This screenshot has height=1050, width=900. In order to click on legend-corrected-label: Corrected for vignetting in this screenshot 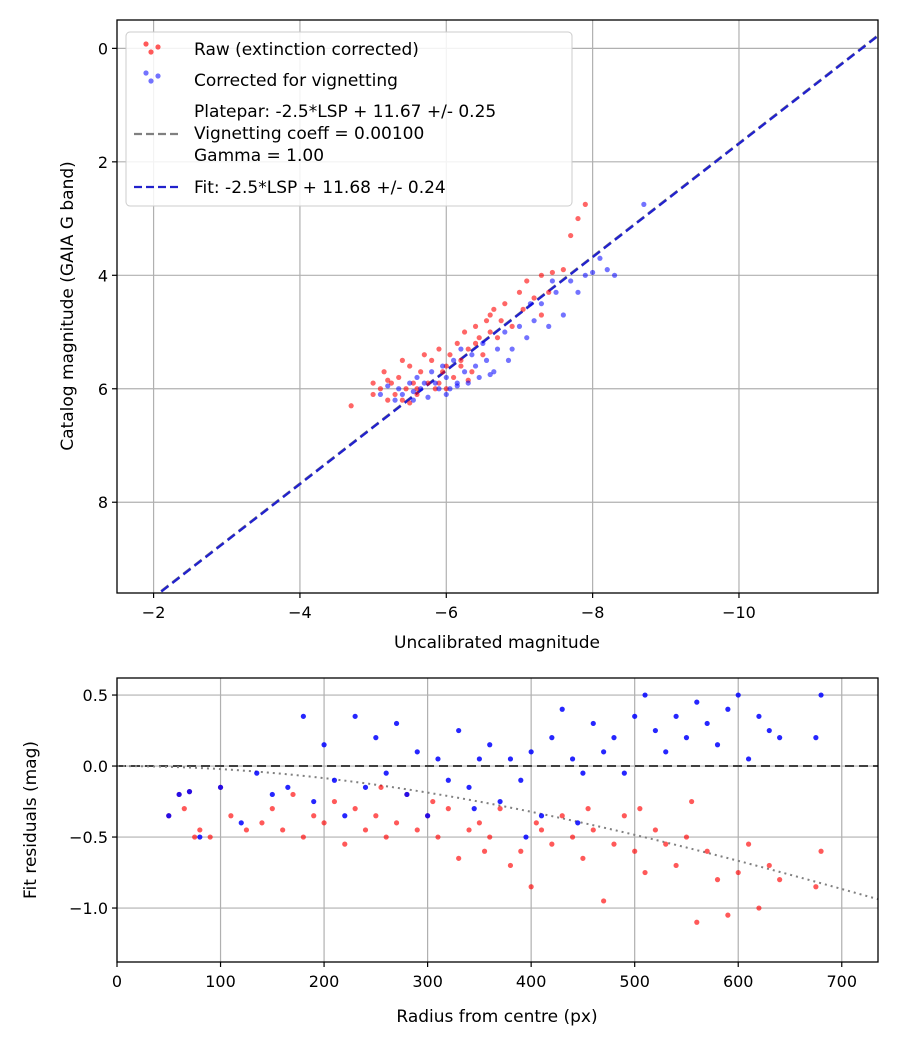, I will do `click(296, 81)`.